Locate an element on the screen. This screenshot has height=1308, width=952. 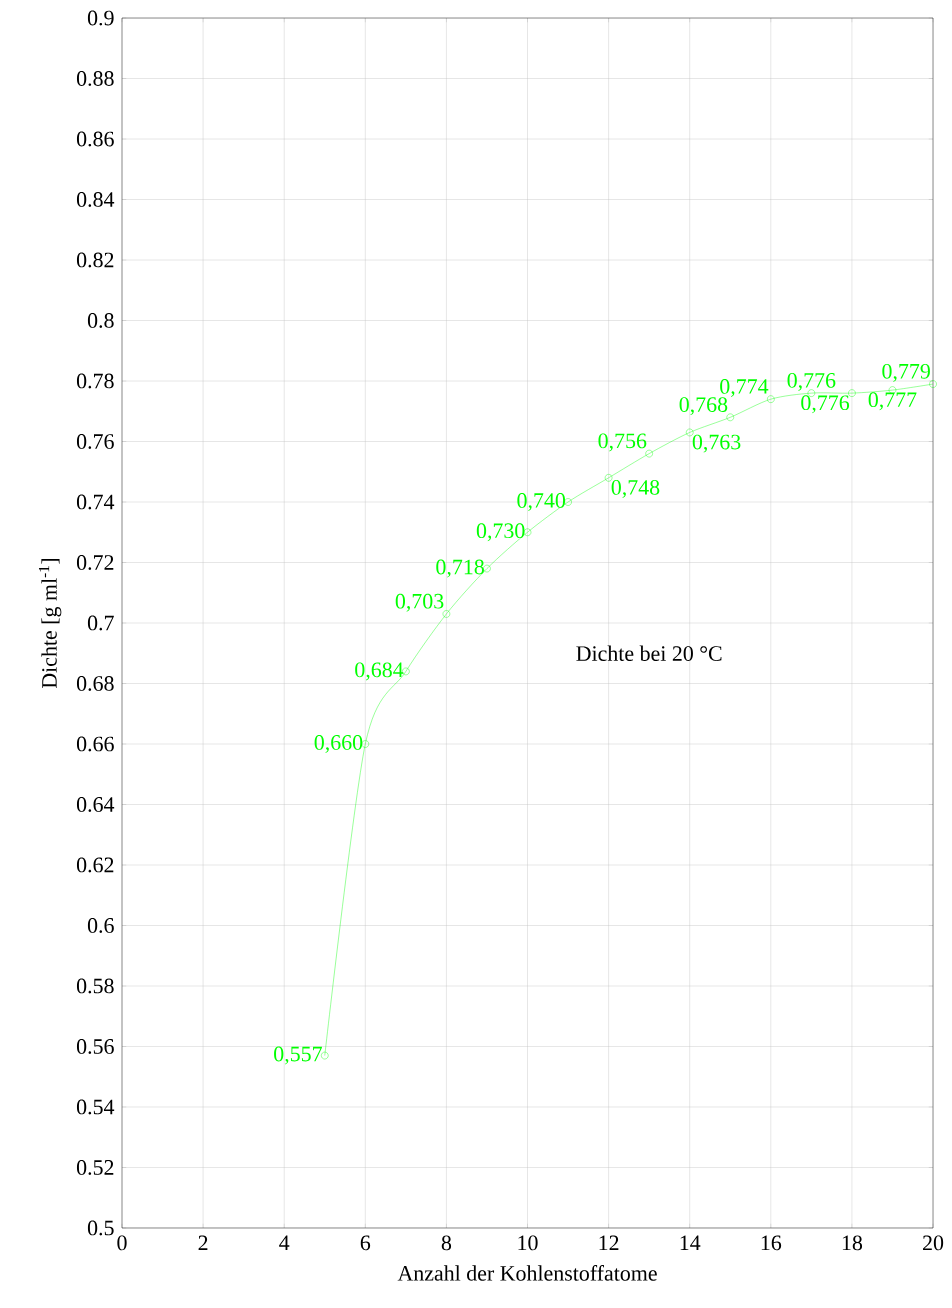
x-tick-label: 2 is located at coordinates (203, 1243).